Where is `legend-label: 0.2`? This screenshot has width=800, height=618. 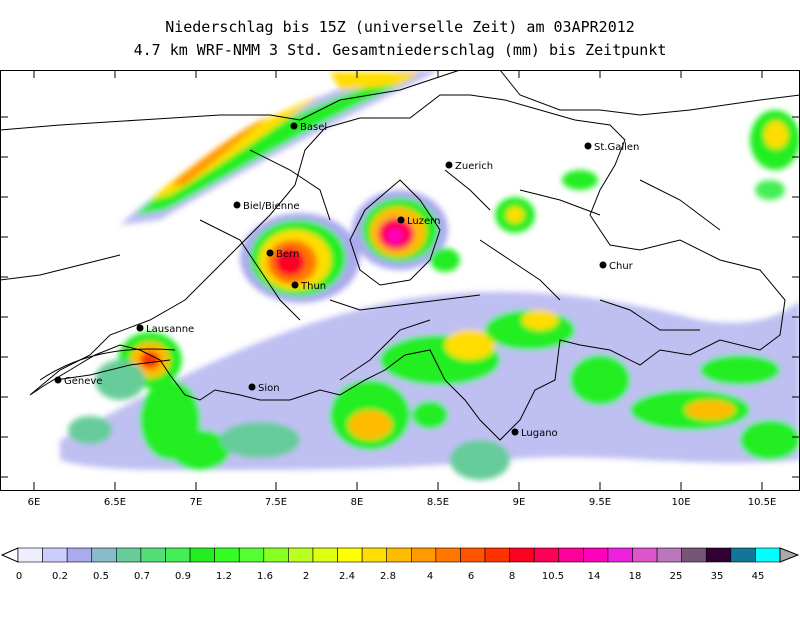
legend-label: 0.2 is located at coordinates (60, 576).